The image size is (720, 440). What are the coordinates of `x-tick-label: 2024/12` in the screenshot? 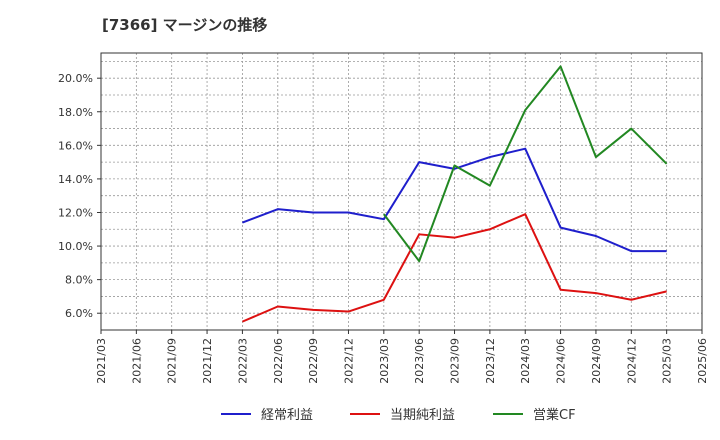 It's located at (631, 361).